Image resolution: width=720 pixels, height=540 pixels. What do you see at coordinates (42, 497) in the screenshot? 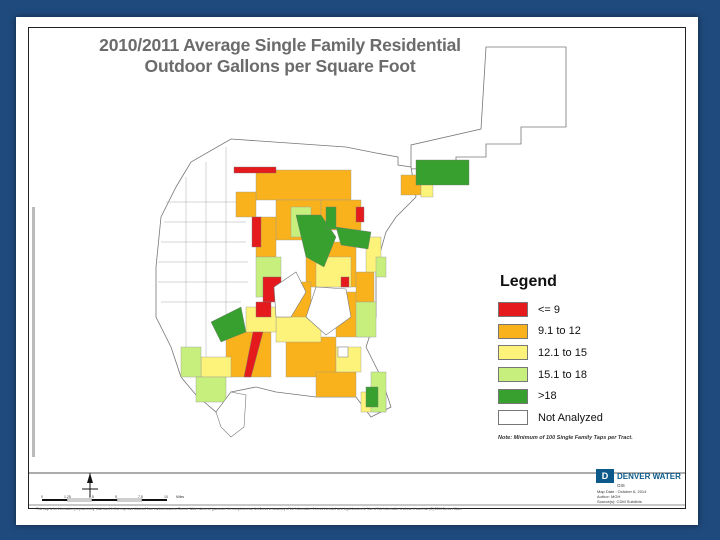
I see `scale-tick: 0` at bounding box center [42, 497].